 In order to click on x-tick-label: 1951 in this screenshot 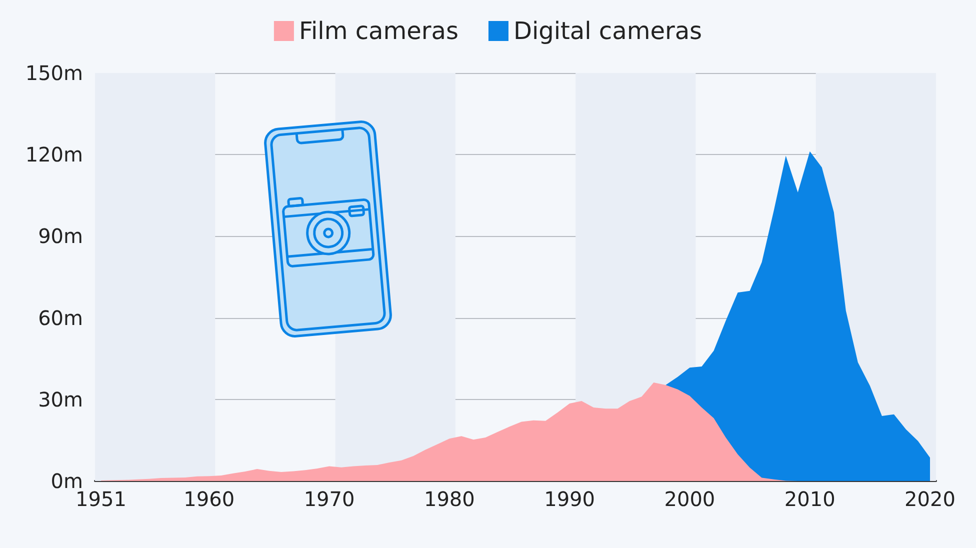, I will do `click(101, 499)`.